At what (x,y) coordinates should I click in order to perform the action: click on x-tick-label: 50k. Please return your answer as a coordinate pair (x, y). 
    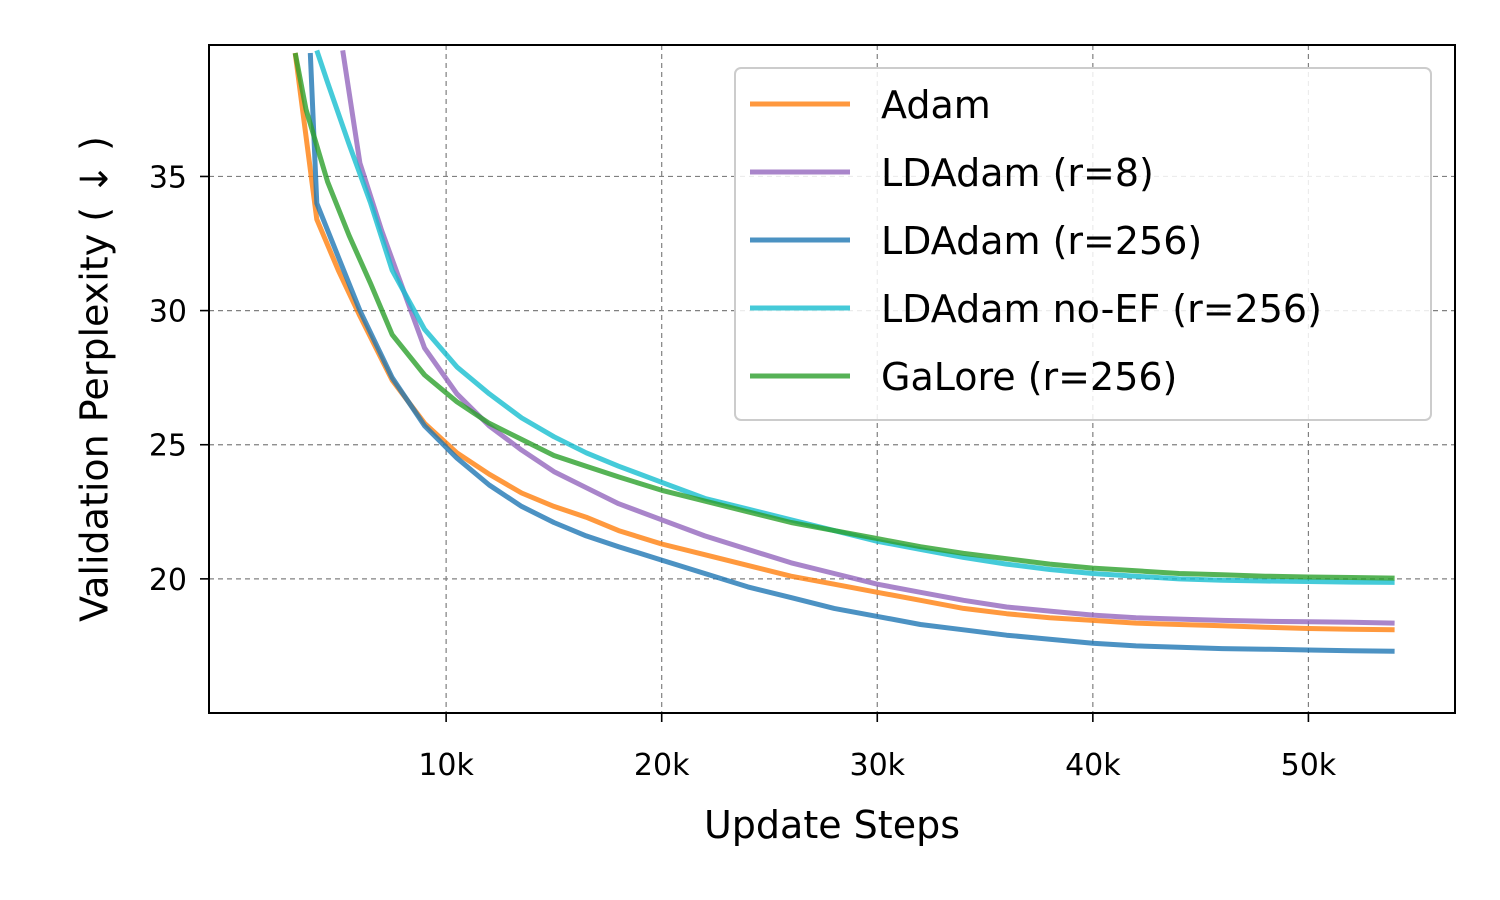
    Looking at the image, I should click on (1309, 765).